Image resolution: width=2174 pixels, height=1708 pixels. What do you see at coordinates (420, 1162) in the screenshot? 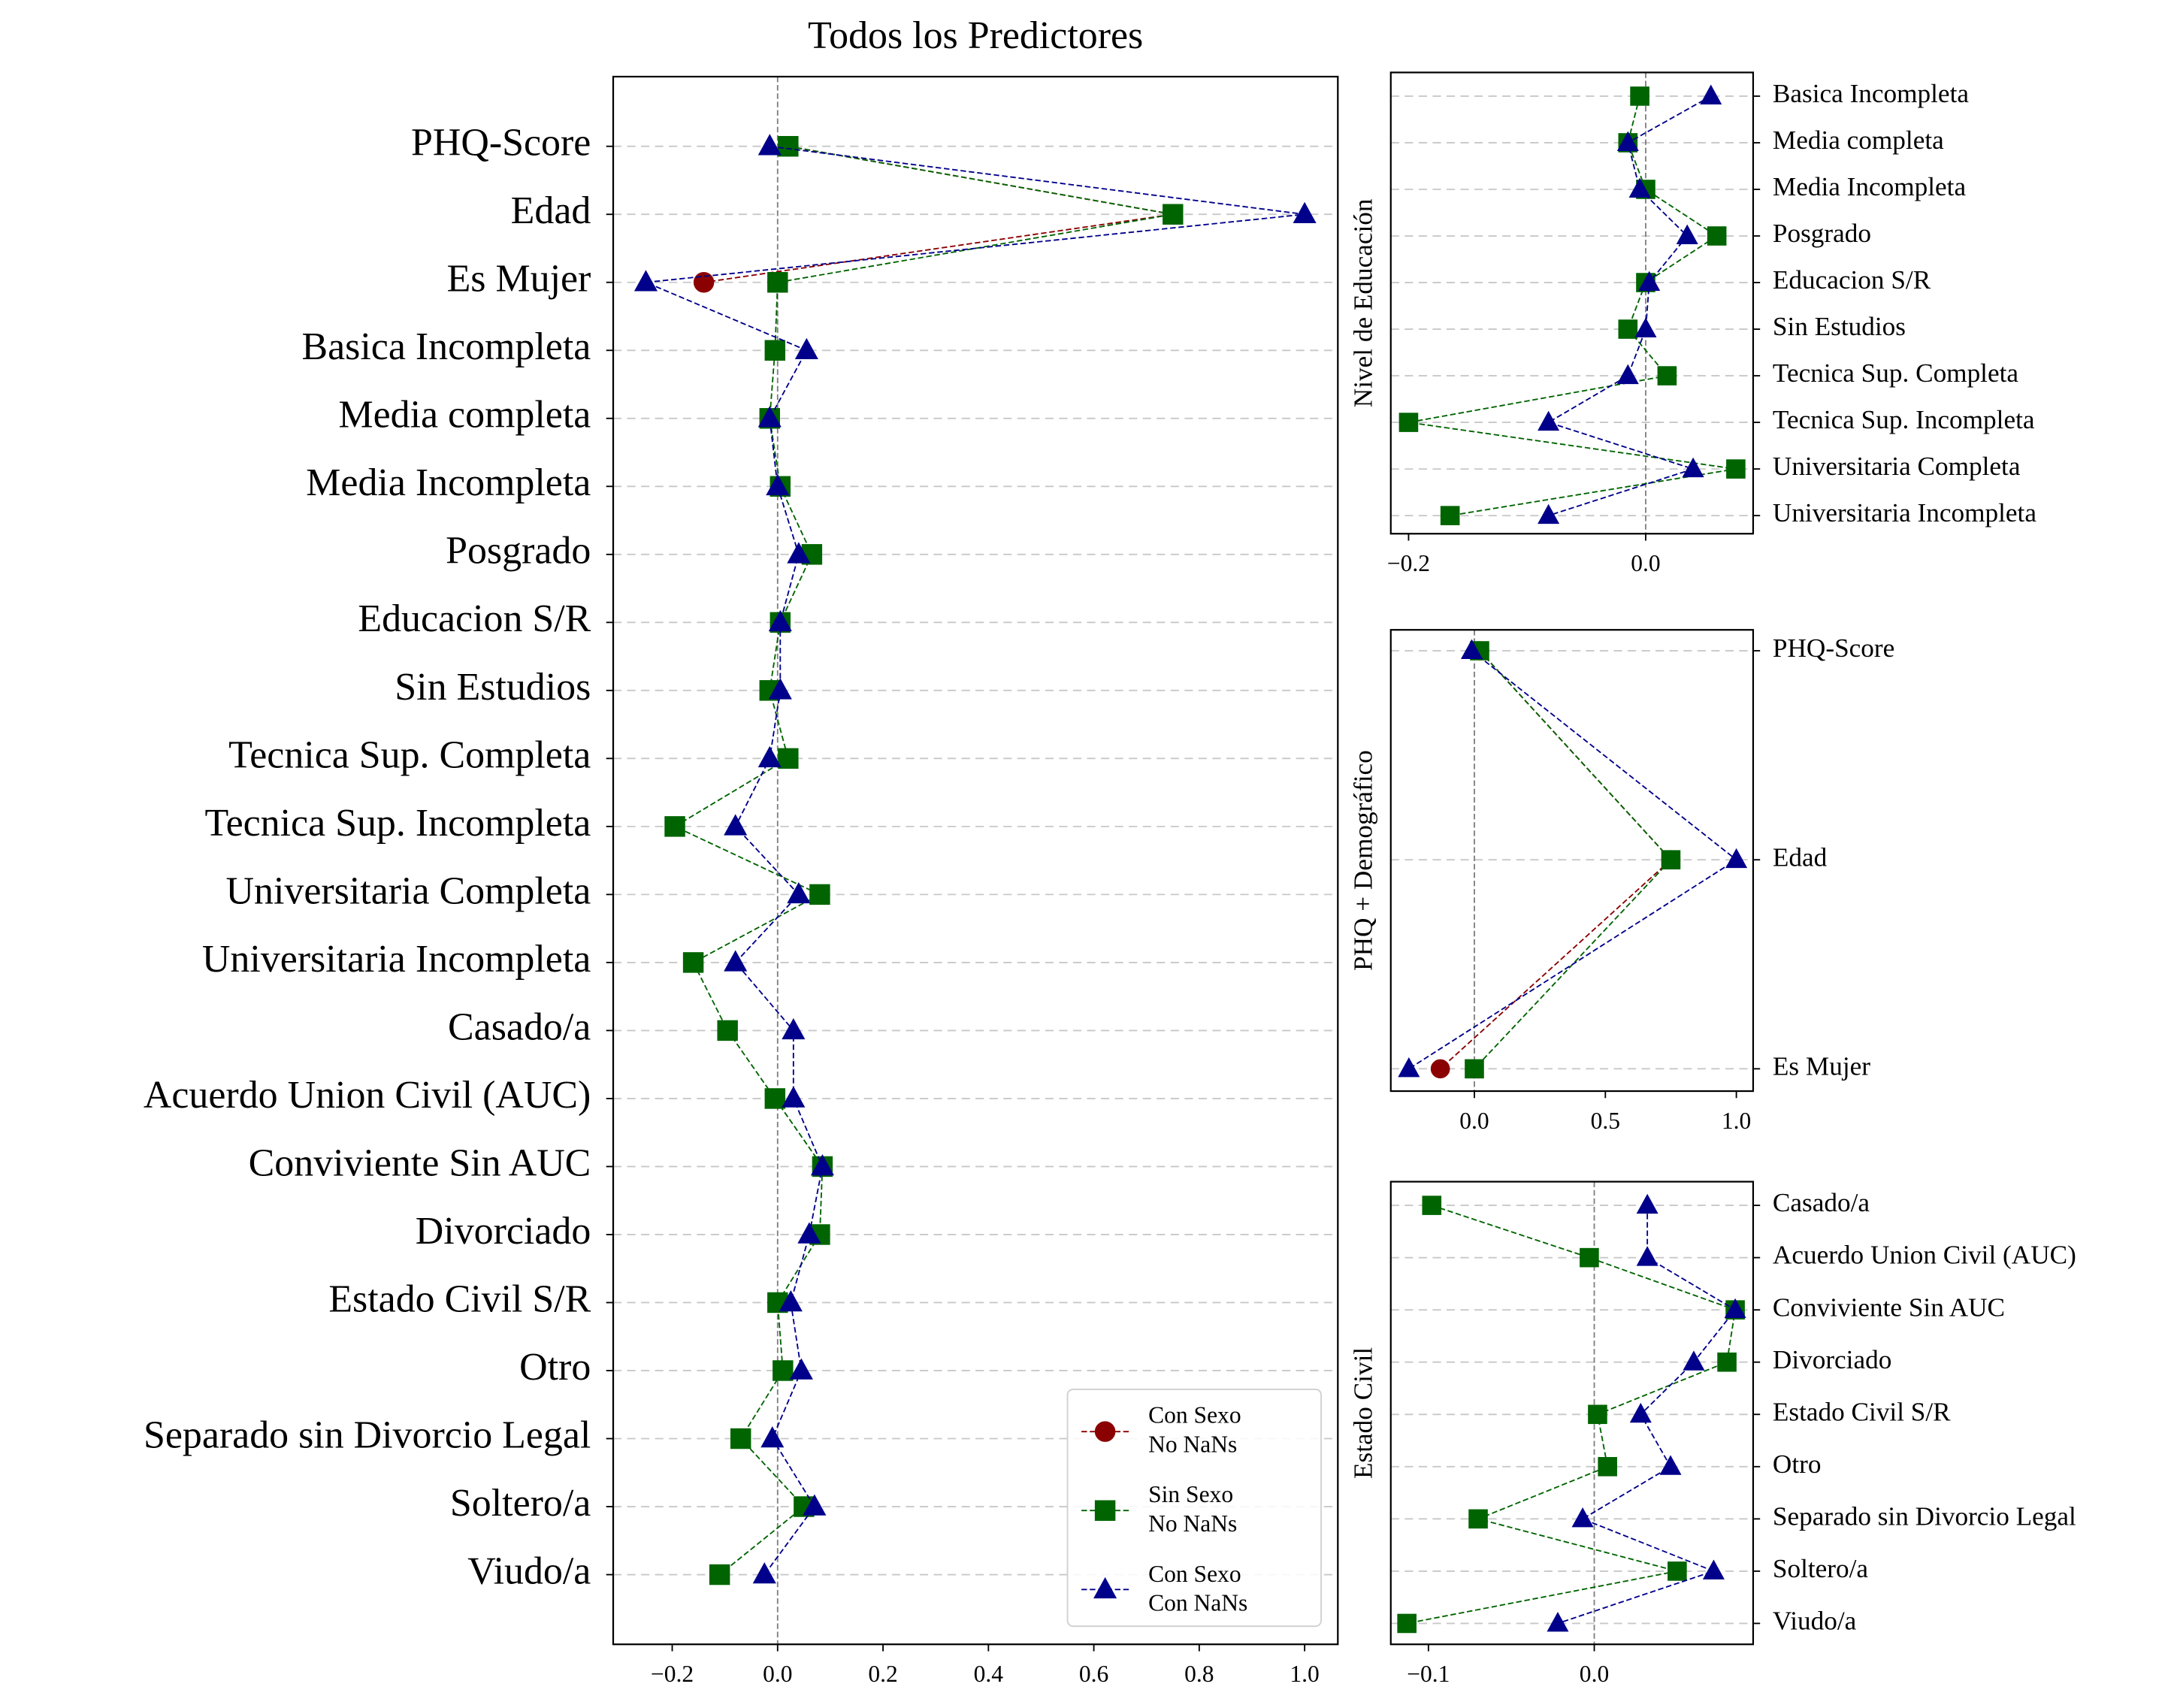
I see `y-tick-label: Conviviente Sin AUC` at bounding box center [420, 1162].